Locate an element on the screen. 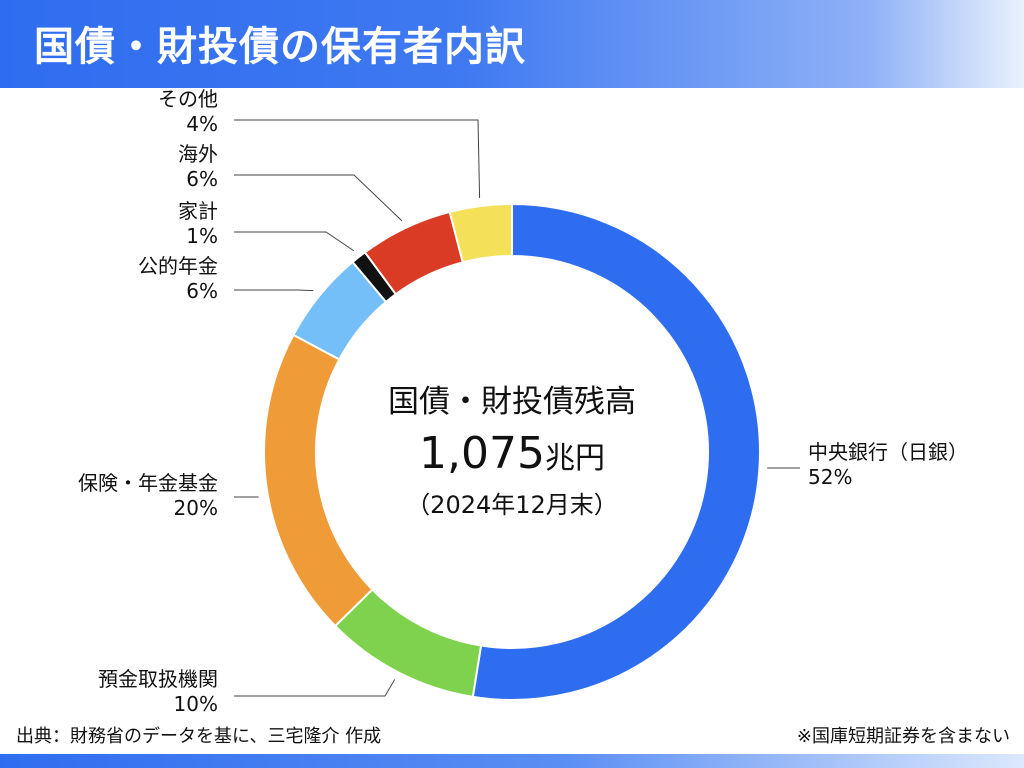 Image resolution: width=1024 pixels, height=768 pixels. center-value-line: 1,075兆円 is located at coordinates (512, 453).